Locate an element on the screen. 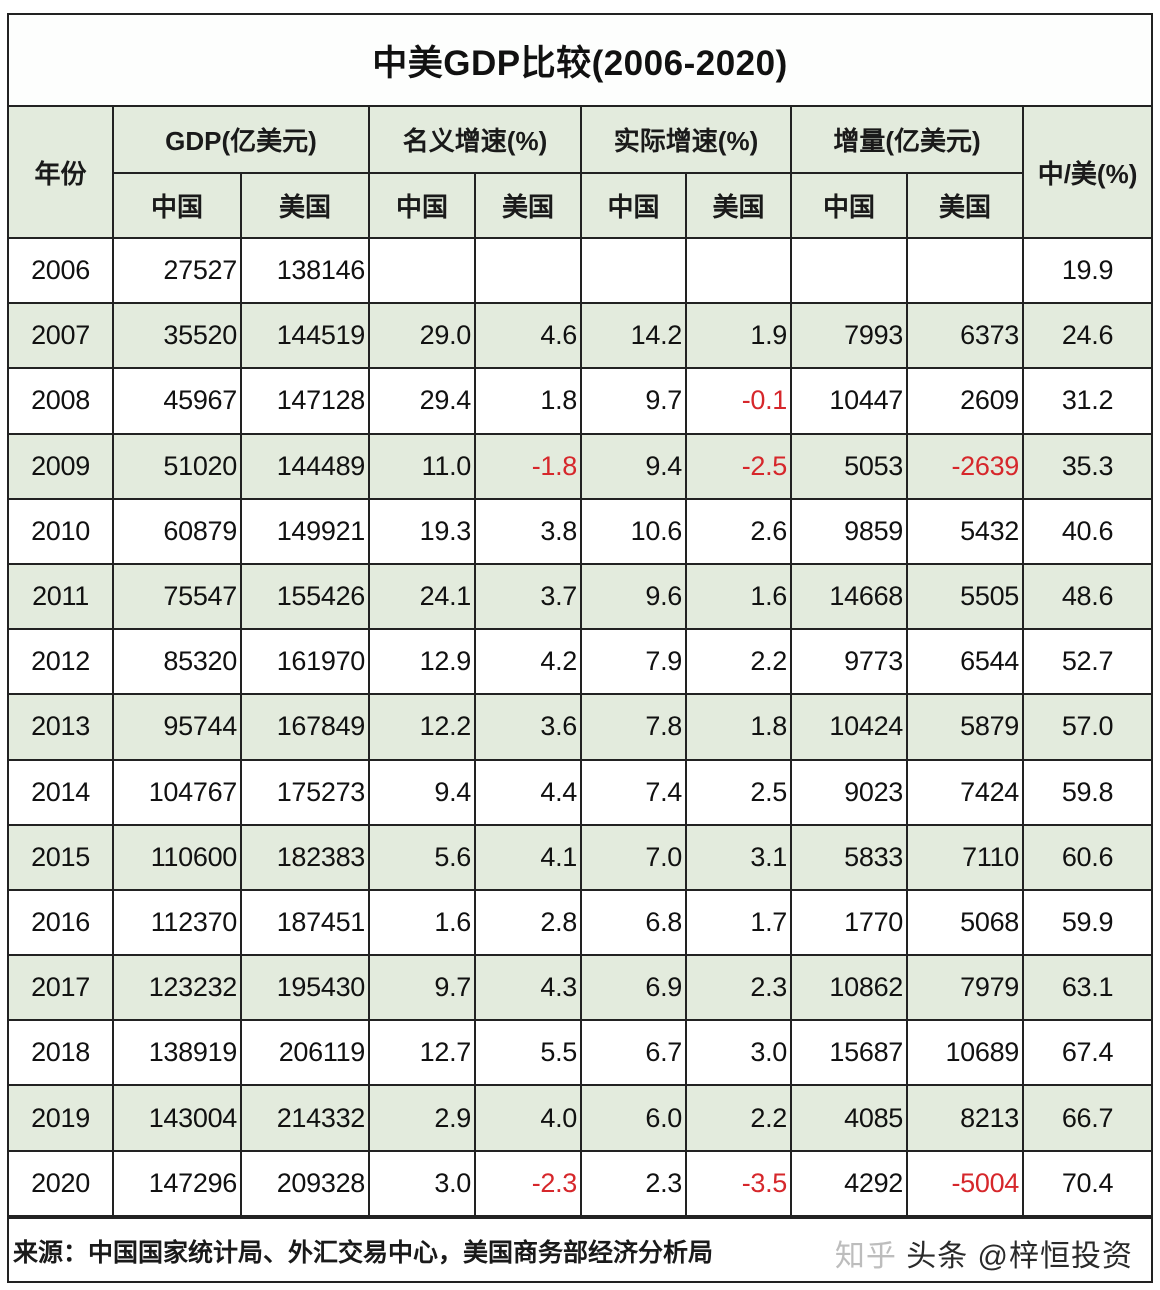  cell-gdp-us: 138146 is located at coordinates (305, 270).